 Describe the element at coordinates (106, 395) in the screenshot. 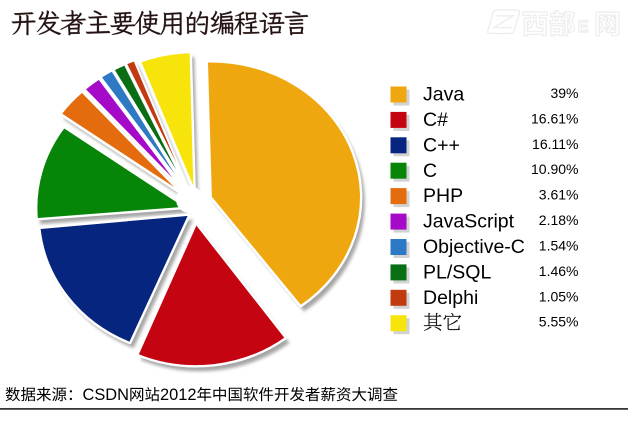

I see `svg-text: CSDN` at that location.